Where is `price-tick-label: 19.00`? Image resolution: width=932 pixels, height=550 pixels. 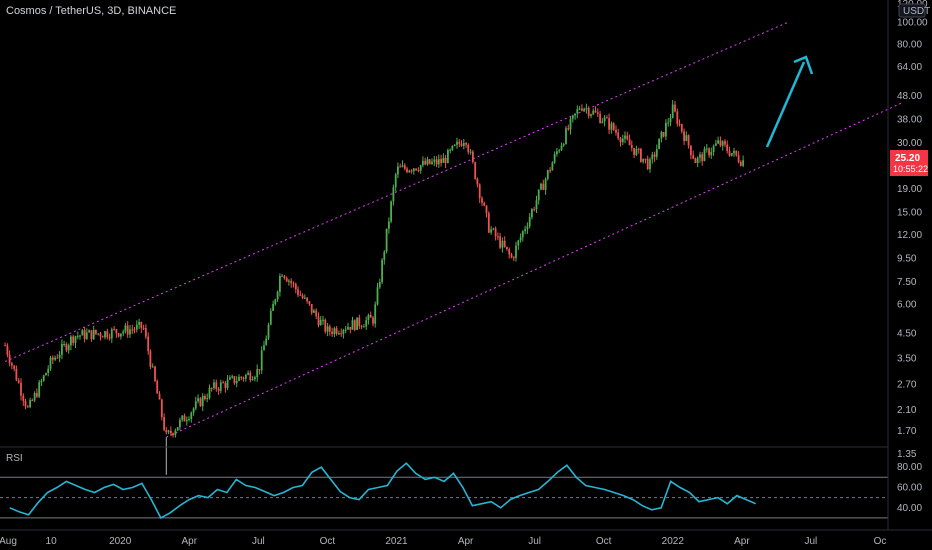 price-tick-label: 19.00 is located at coordinates (909, 189).